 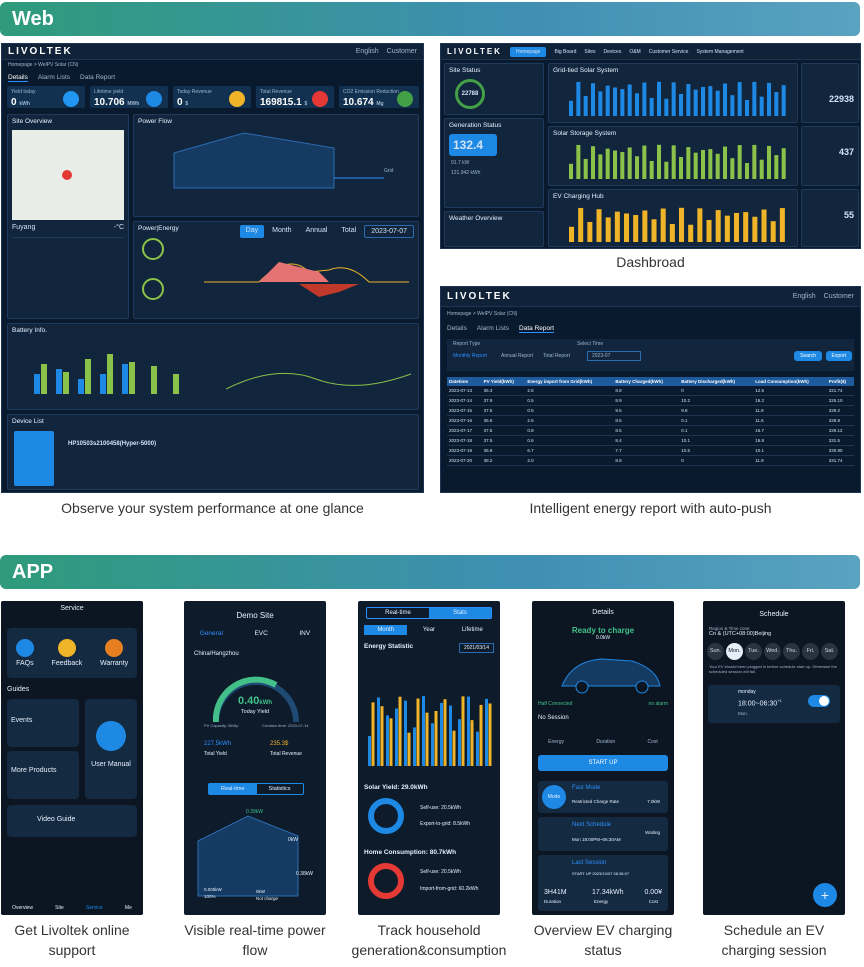 I want to click on day-thu: Thu., so click(x=791, y=651).